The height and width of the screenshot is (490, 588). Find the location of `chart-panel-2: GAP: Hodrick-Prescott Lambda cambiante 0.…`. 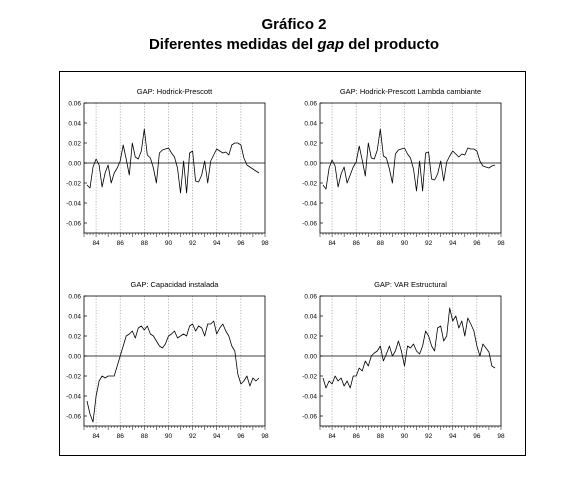

chart-panel-2: GAP: Hodrick-Prescott Lambda cambiante 0.… is located at coordinates (403, 167).